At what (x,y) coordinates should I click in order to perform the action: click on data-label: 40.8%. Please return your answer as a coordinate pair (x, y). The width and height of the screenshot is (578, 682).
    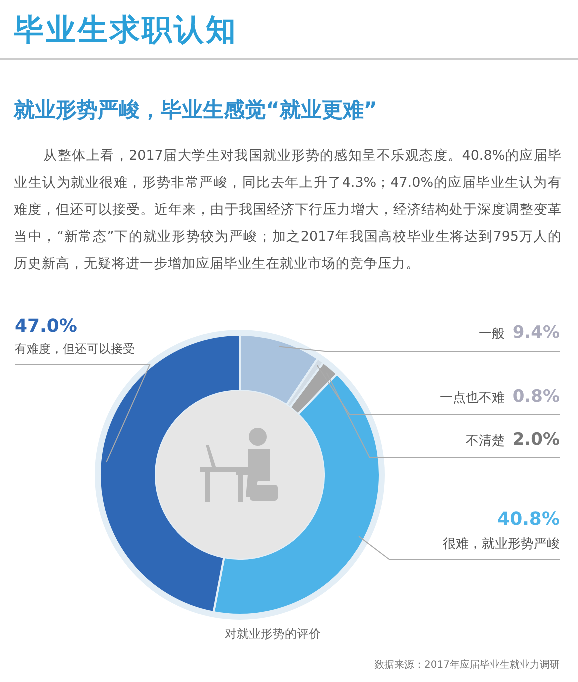
    Looking at the image, I should click on (529, 519).